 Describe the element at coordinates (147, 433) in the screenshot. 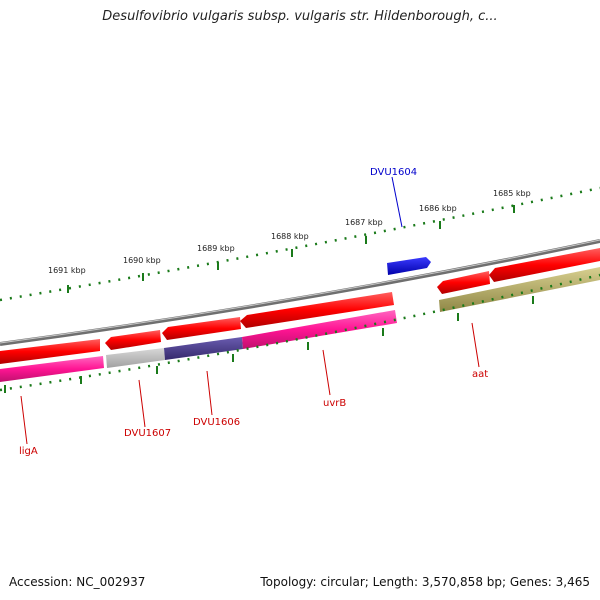

I see `label-dvu1607: DVU1607` at that location.